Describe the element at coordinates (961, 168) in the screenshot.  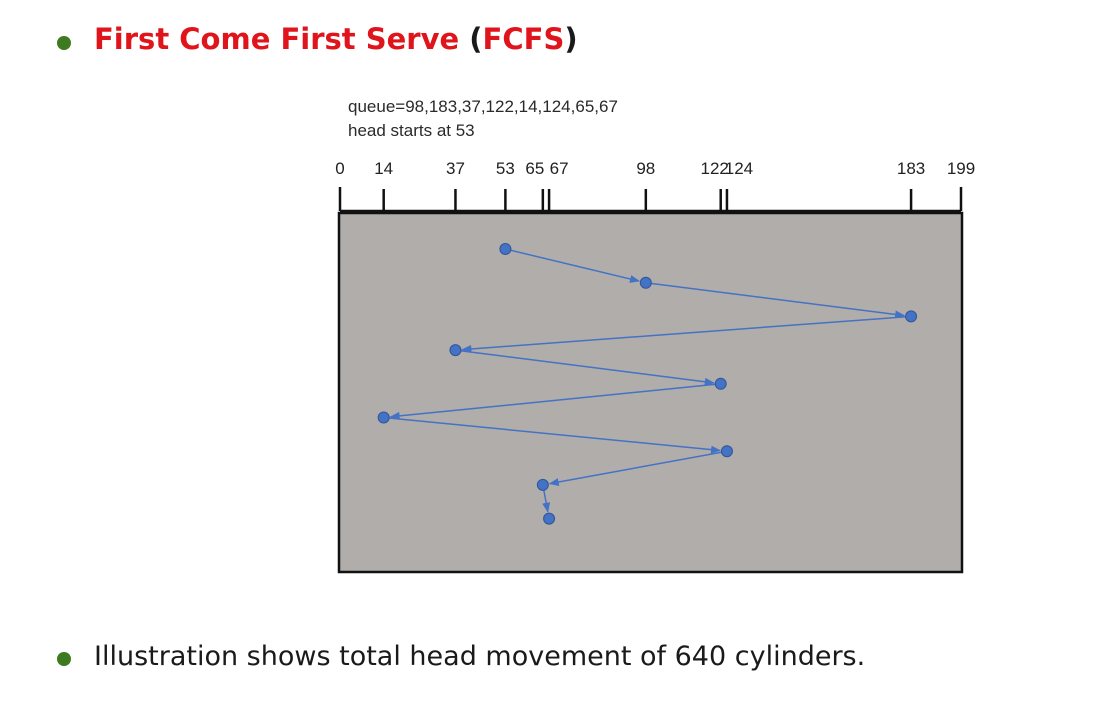
I see `axis-label-199: 199` at that location.